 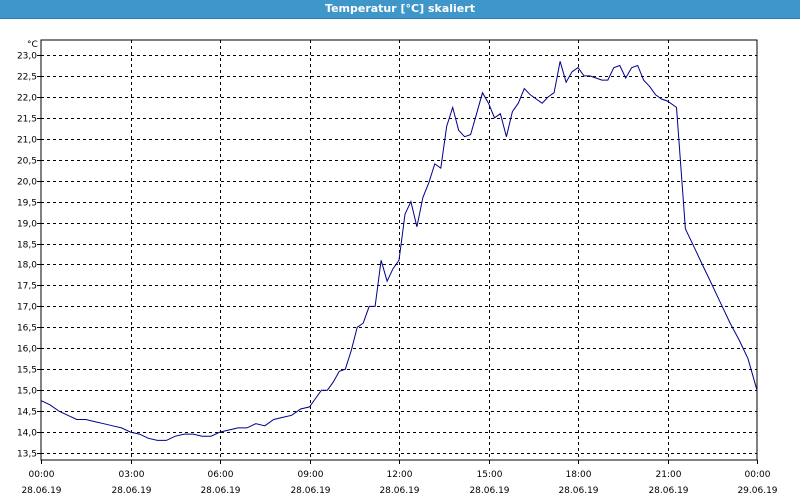 What do you see at coordinates (27, 266) in the screenshot?
I see `y-tick-label: 18,0` at bounding box center [27, 266].